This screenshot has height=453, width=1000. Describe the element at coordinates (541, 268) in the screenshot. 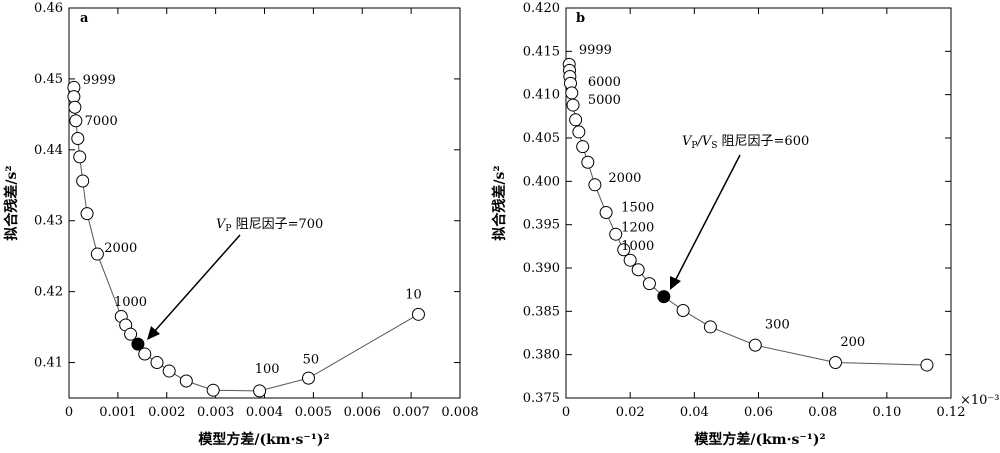

I see `b-ytick-label: 0.390` at that location.